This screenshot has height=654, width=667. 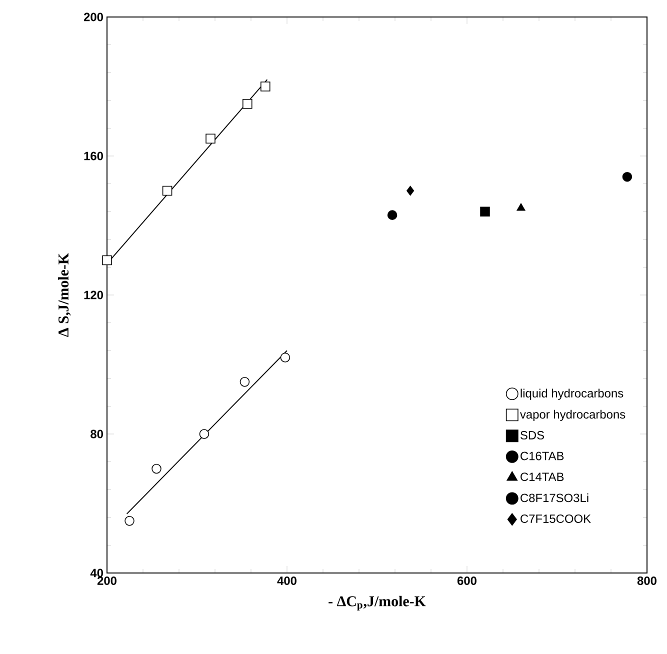 What do you see at coordinates (555, 518) in the screenshot?
I see `legend-label: C7F15COOK` at bounding box center [555, 518].